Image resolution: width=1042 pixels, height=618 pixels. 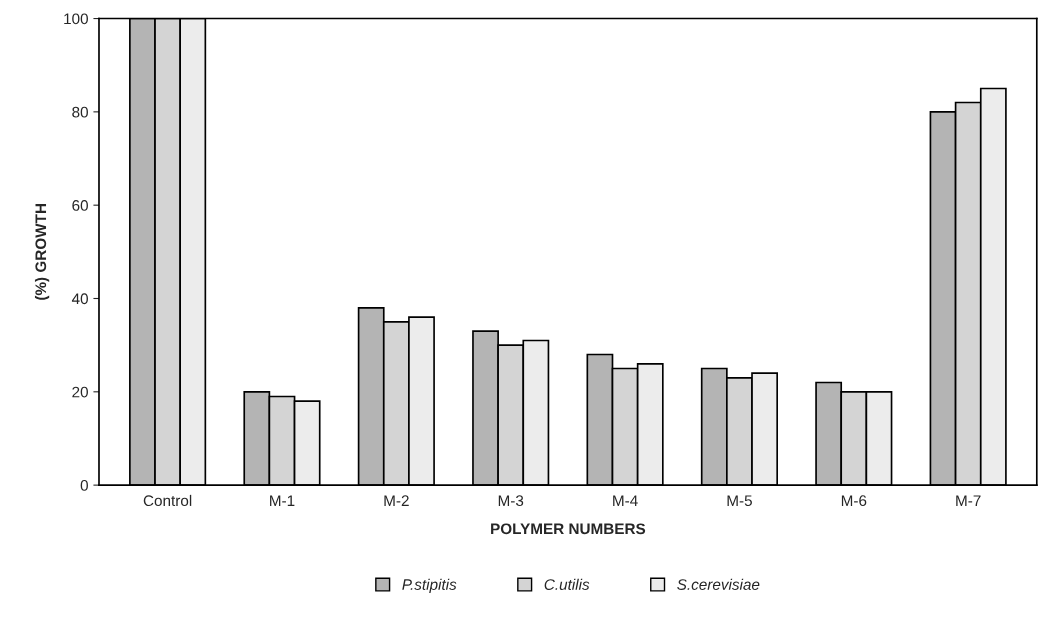 I want to click on x-tick-label: M-7, so click(x=968, y=500).